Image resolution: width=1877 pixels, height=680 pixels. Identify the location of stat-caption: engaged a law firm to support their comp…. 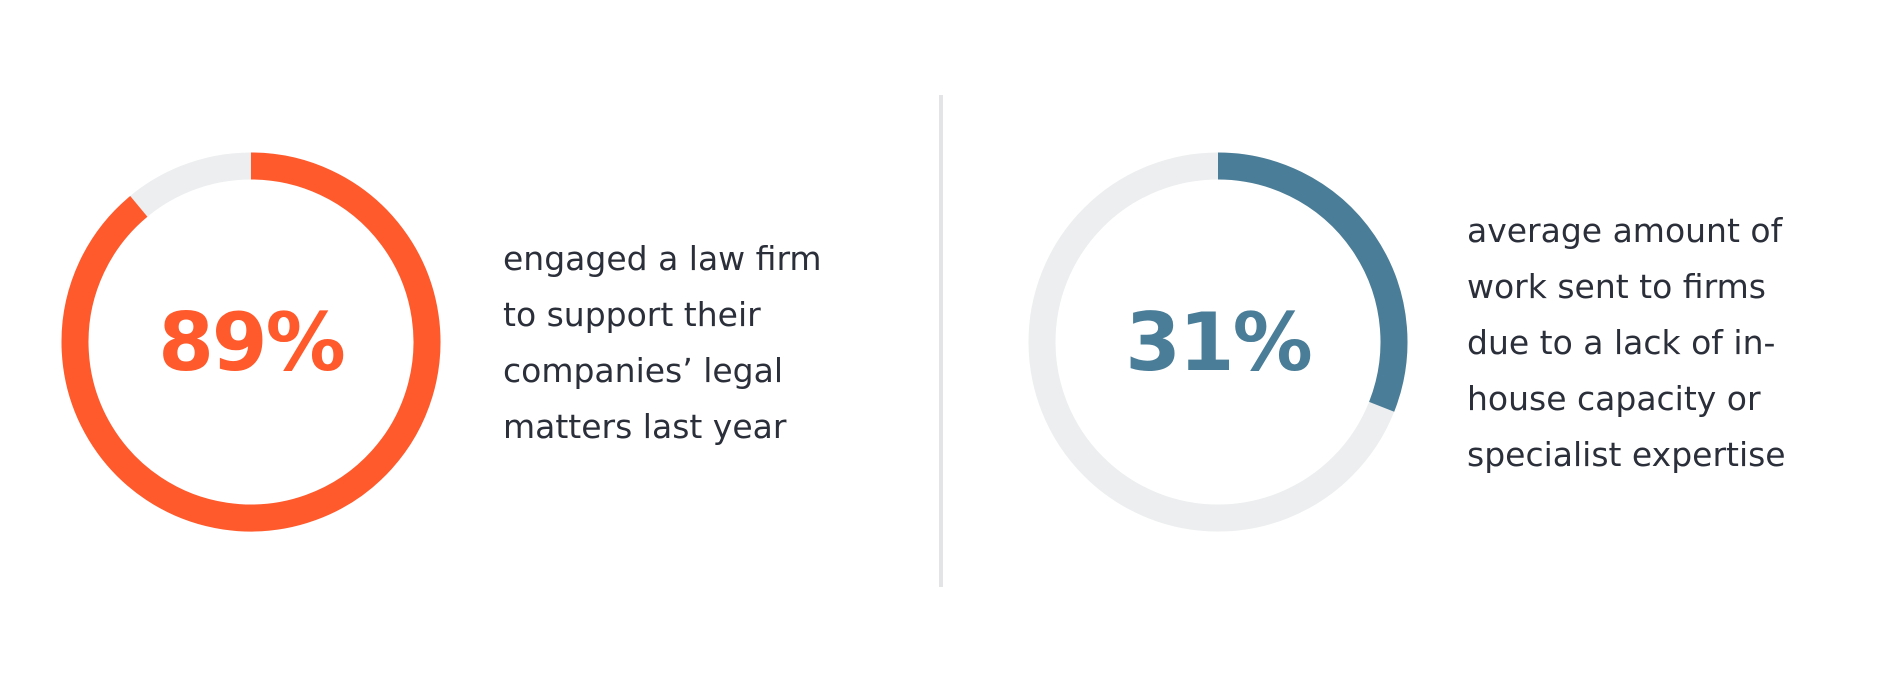
(693, 343).